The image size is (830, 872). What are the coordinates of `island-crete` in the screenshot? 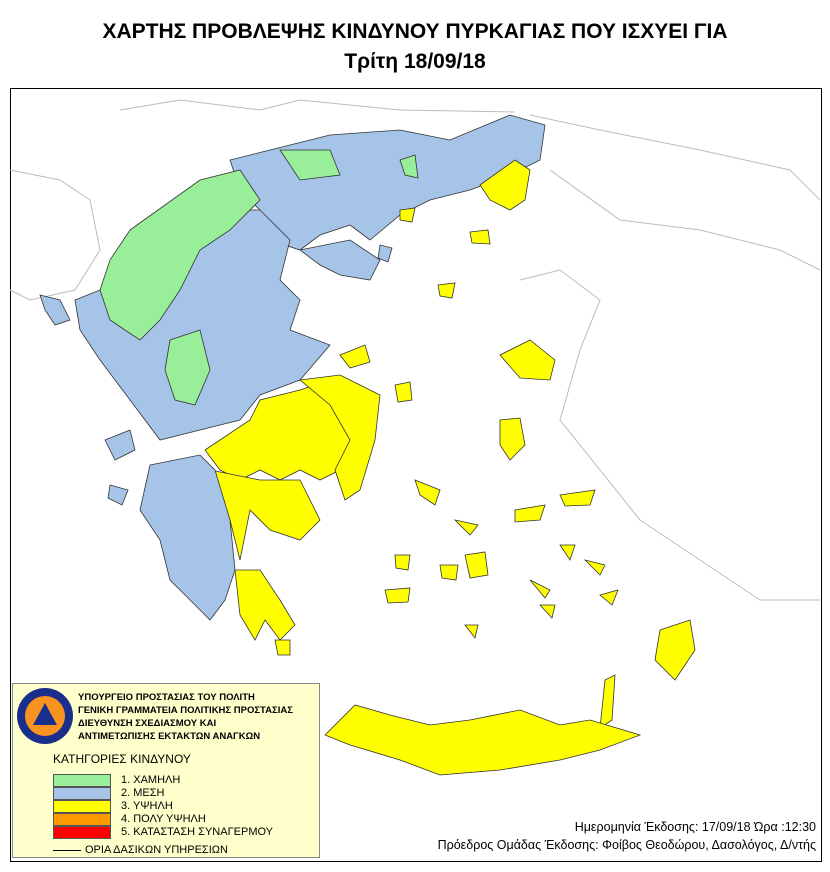 It's located at (483, 740).